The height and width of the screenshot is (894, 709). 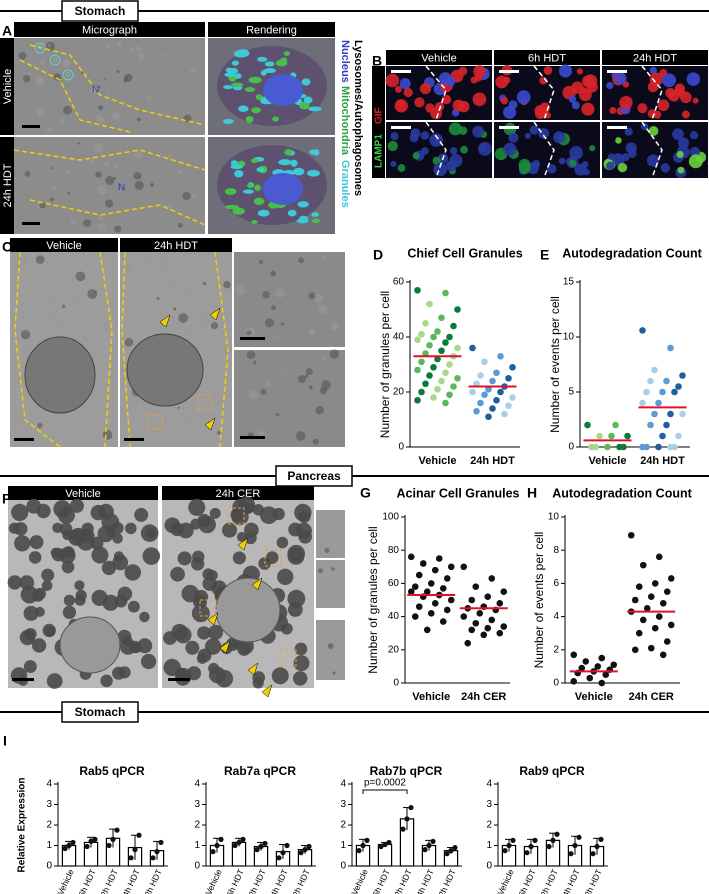 I want to click on nucleus, so click(x=283, y=90).